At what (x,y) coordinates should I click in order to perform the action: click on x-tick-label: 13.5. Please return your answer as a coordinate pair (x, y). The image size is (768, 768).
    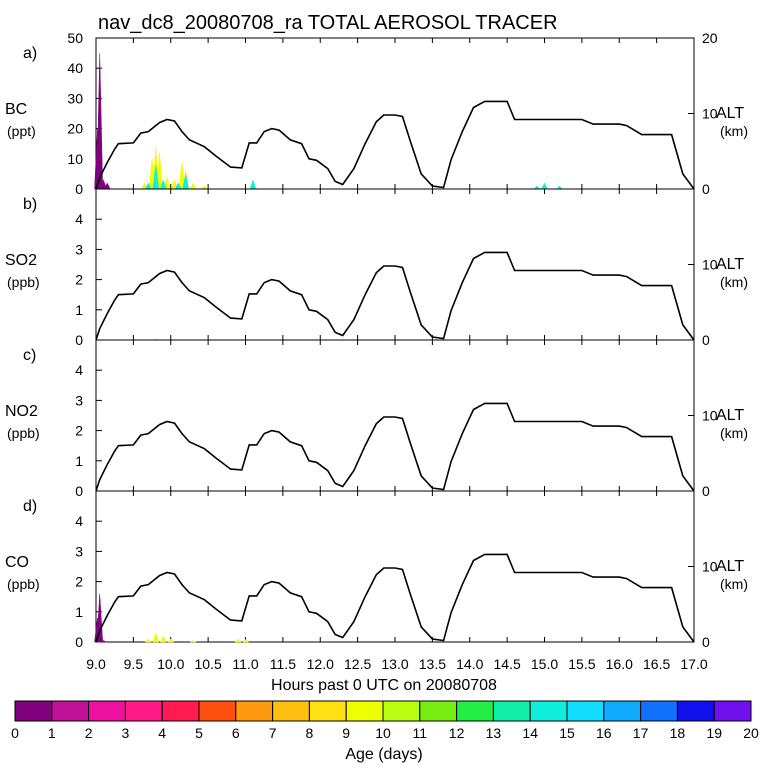
    Looking at the image, I should click on (432, 664).